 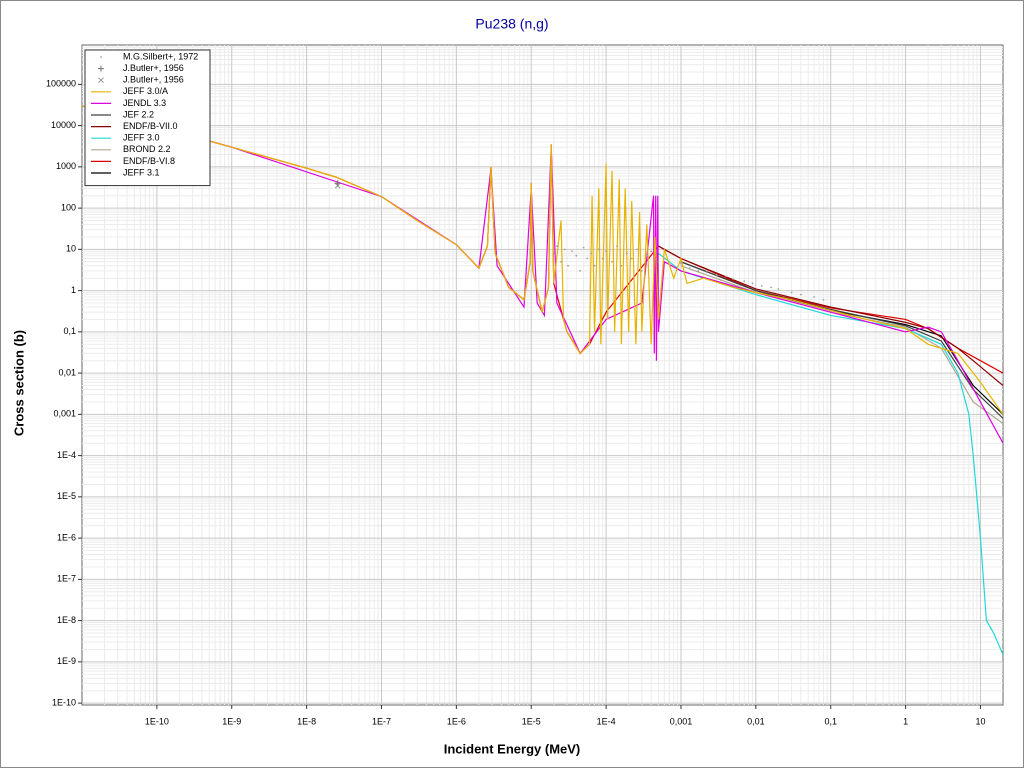 I want to click on x-axis-title: Incident Energy (MeV), so click(x=512, y=748).